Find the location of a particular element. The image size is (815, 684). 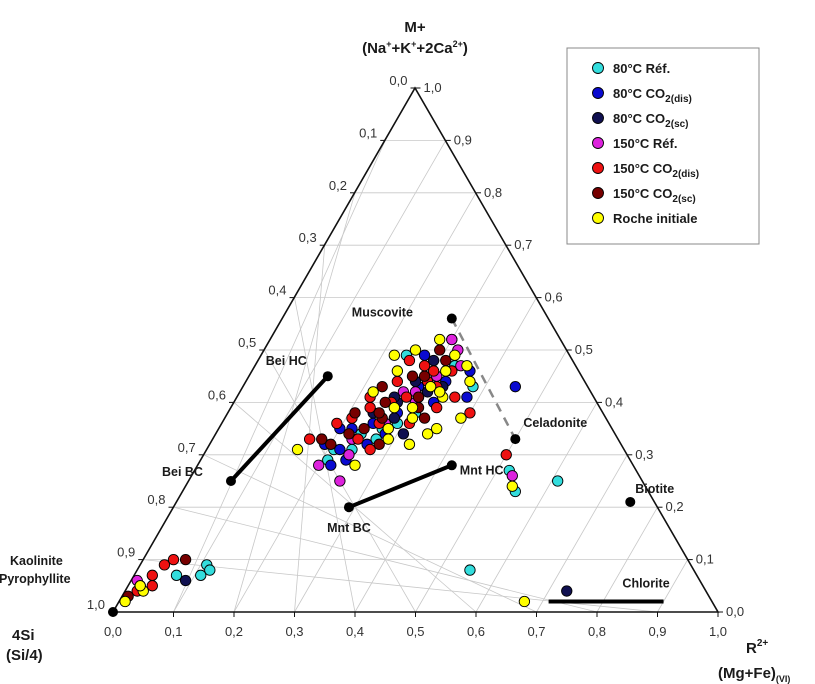

reference-label: Biotite is located at coordinates (654, 489).